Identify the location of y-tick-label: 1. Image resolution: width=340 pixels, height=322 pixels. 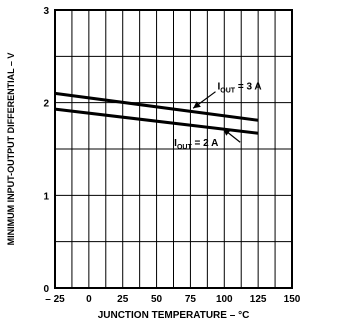
(46, 196).